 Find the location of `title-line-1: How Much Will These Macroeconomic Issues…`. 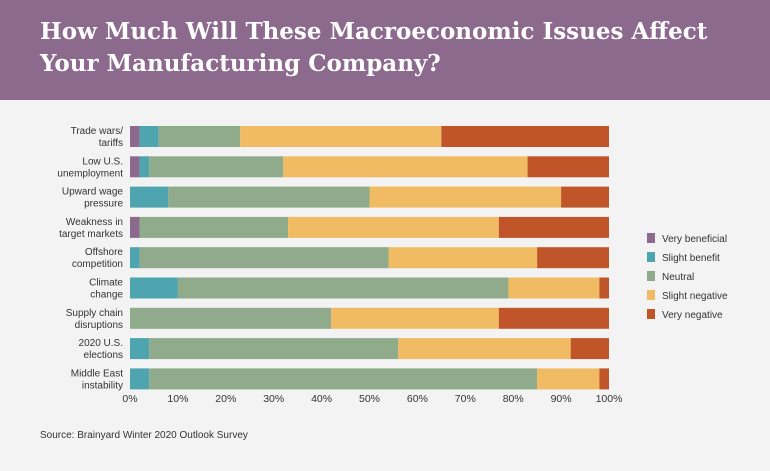

title-line-1: How Much Will These Macroeconomic Issues… is located at coordinates (374, 31).